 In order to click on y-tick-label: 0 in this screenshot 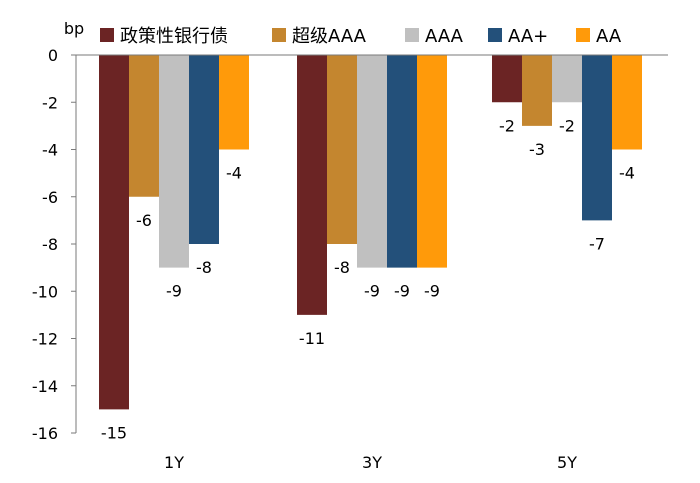, I will do `click(53, 55)`.